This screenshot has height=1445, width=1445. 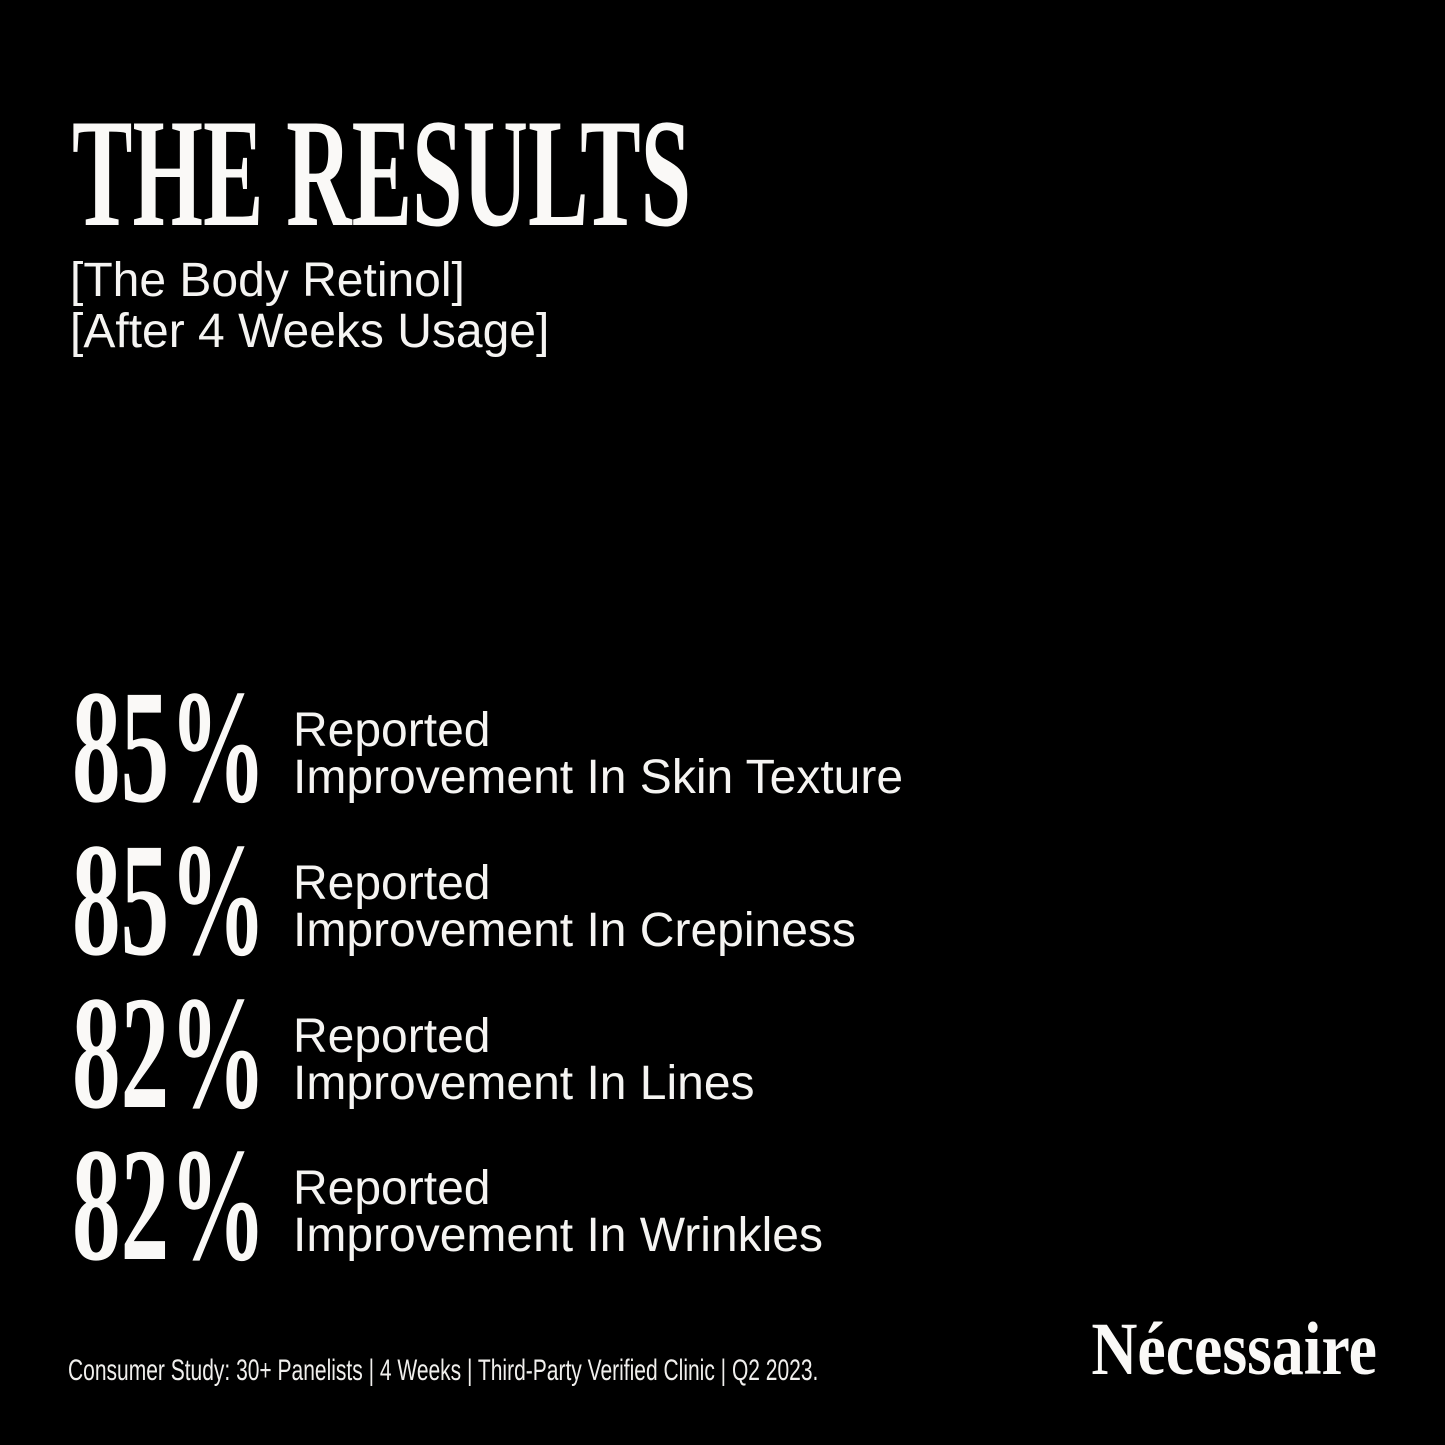 What do you see at coordinates (574, 930) in the screenshot?
I see `stat-label-line2: Improvement In Crepiness` at bounding box center [574, 930].